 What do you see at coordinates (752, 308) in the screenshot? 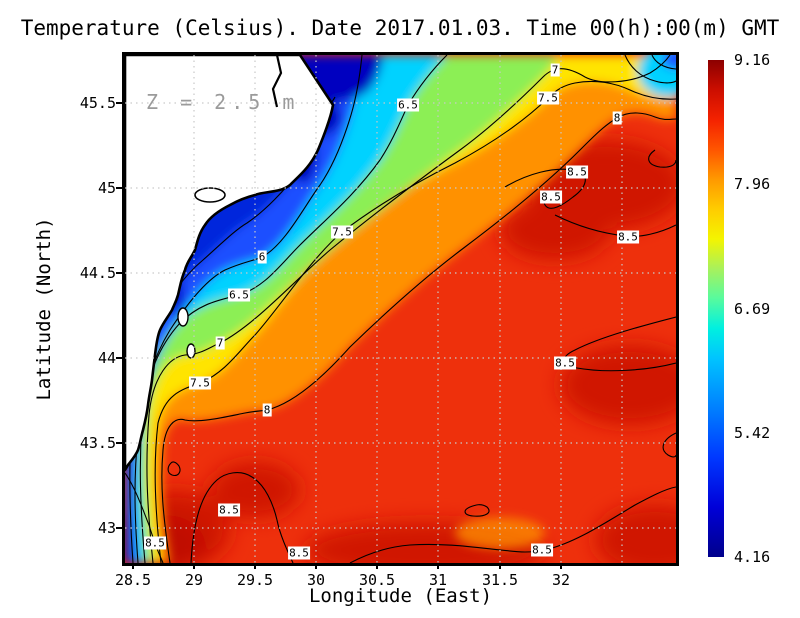
I see `colorbar-tick-label: 6.69` at bounding box center [752, 308].